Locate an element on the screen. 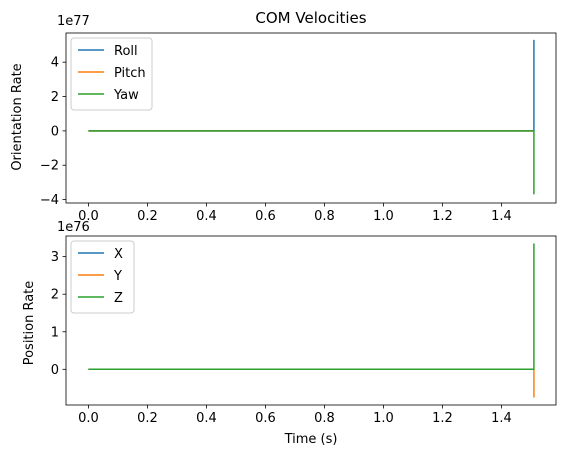 Image resolution: width=565 pixels, height=455 pixels. legend: XYZ is located at coordinates (102, 277).